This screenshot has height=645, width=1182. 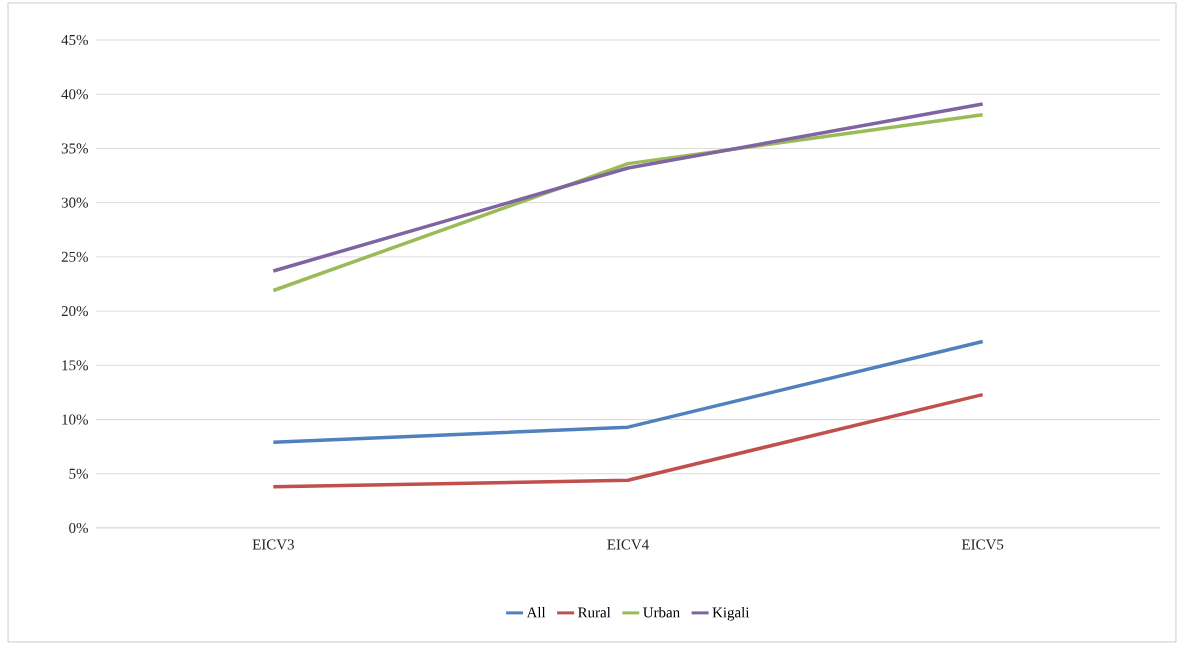 I want to click on y-tick-label: 35%, so click(x=74, y=148).